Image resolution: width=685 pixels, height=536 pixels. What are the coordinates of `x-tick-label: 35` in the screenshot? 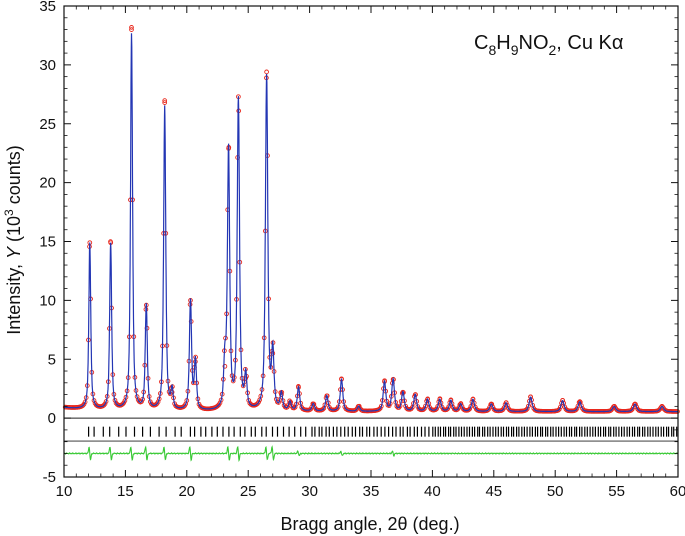 It's located at (371, 491).